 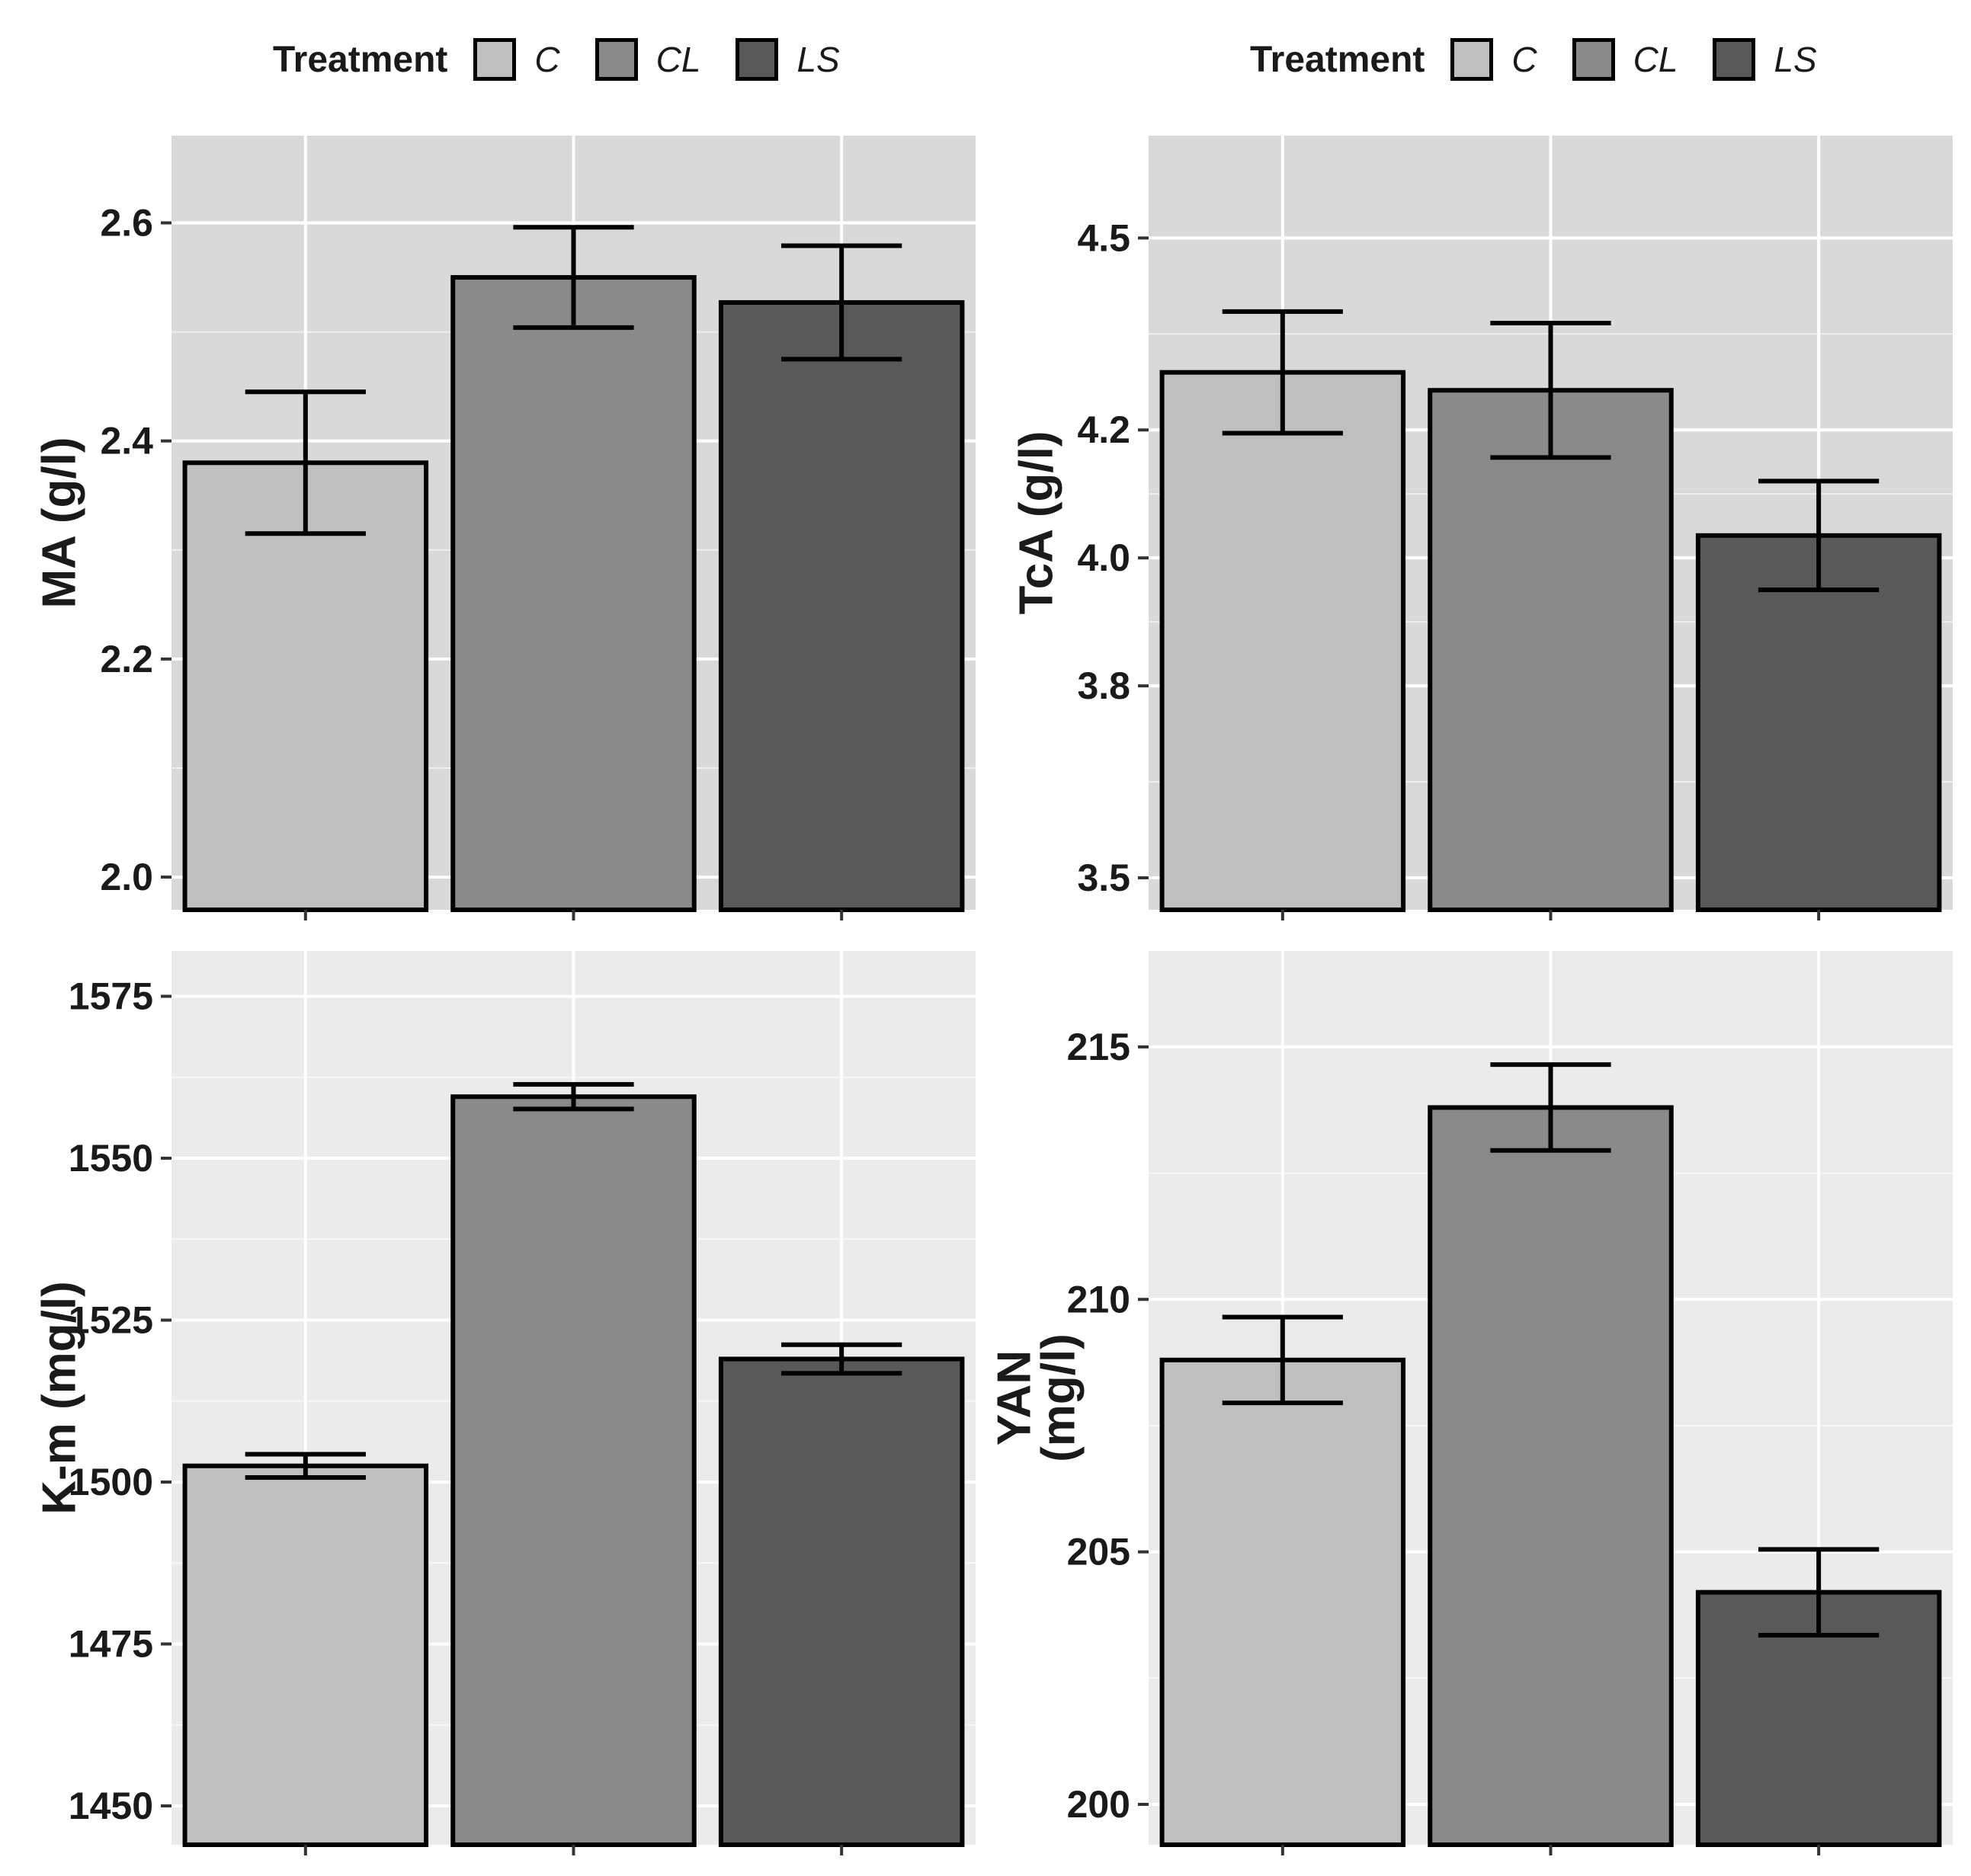 I want to click on legend-title-2: Treatment, so click(x=1337, y=59).